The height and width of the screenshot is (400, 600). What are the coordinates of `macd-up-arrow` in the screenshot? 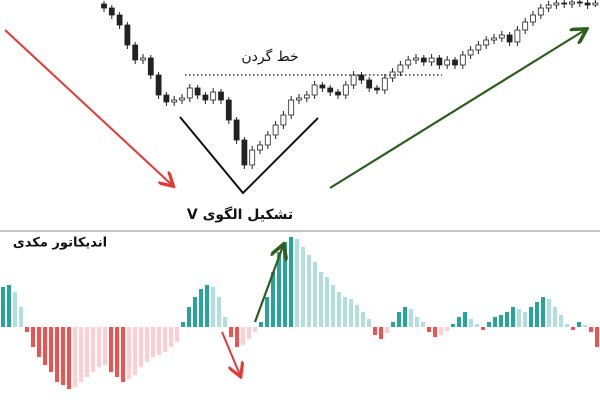 It's located at (268, 284).